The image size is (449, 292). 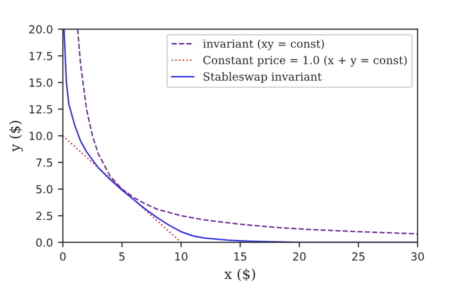 What do you see at coordinates (41, 56) in the screenshot?
I see `y-tick-label: 17.5` at bounding box center [41, 56].